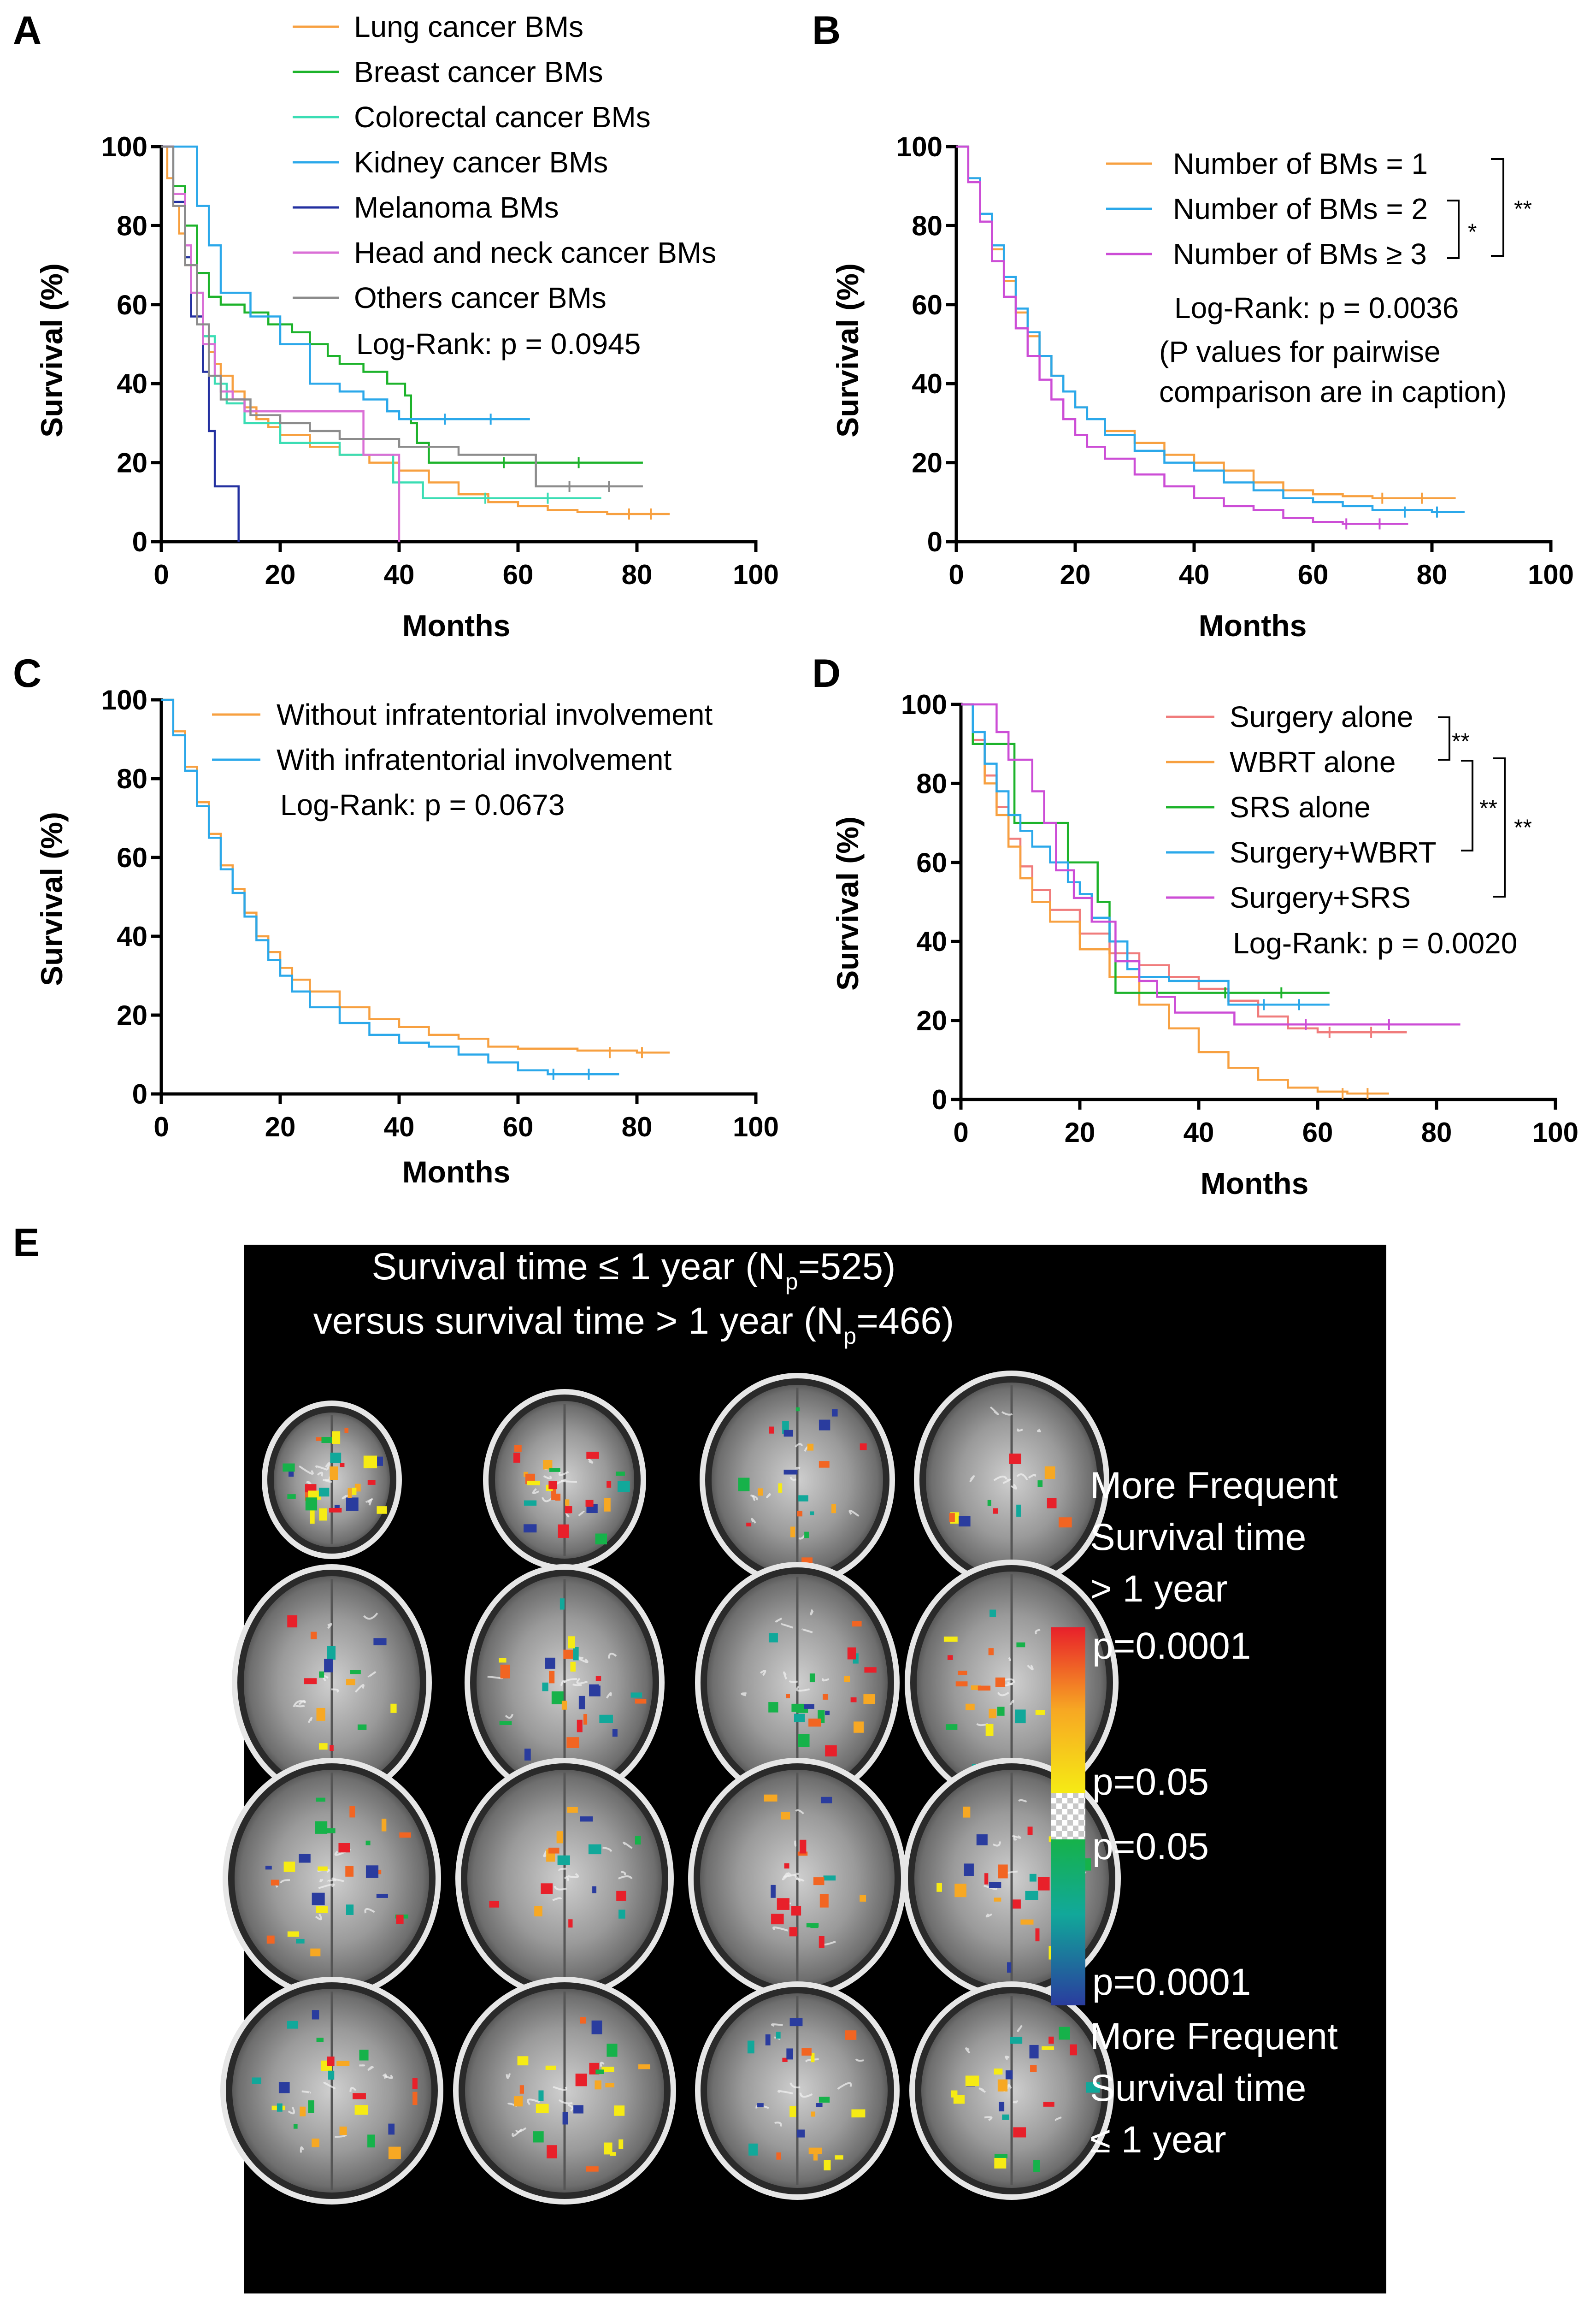 Image resolution: width=1596 pixels, height=2305 pixels. Describe the element at coordinates (1313, 575) in the screenshot. I see `x-tick-label: 60` at that location.